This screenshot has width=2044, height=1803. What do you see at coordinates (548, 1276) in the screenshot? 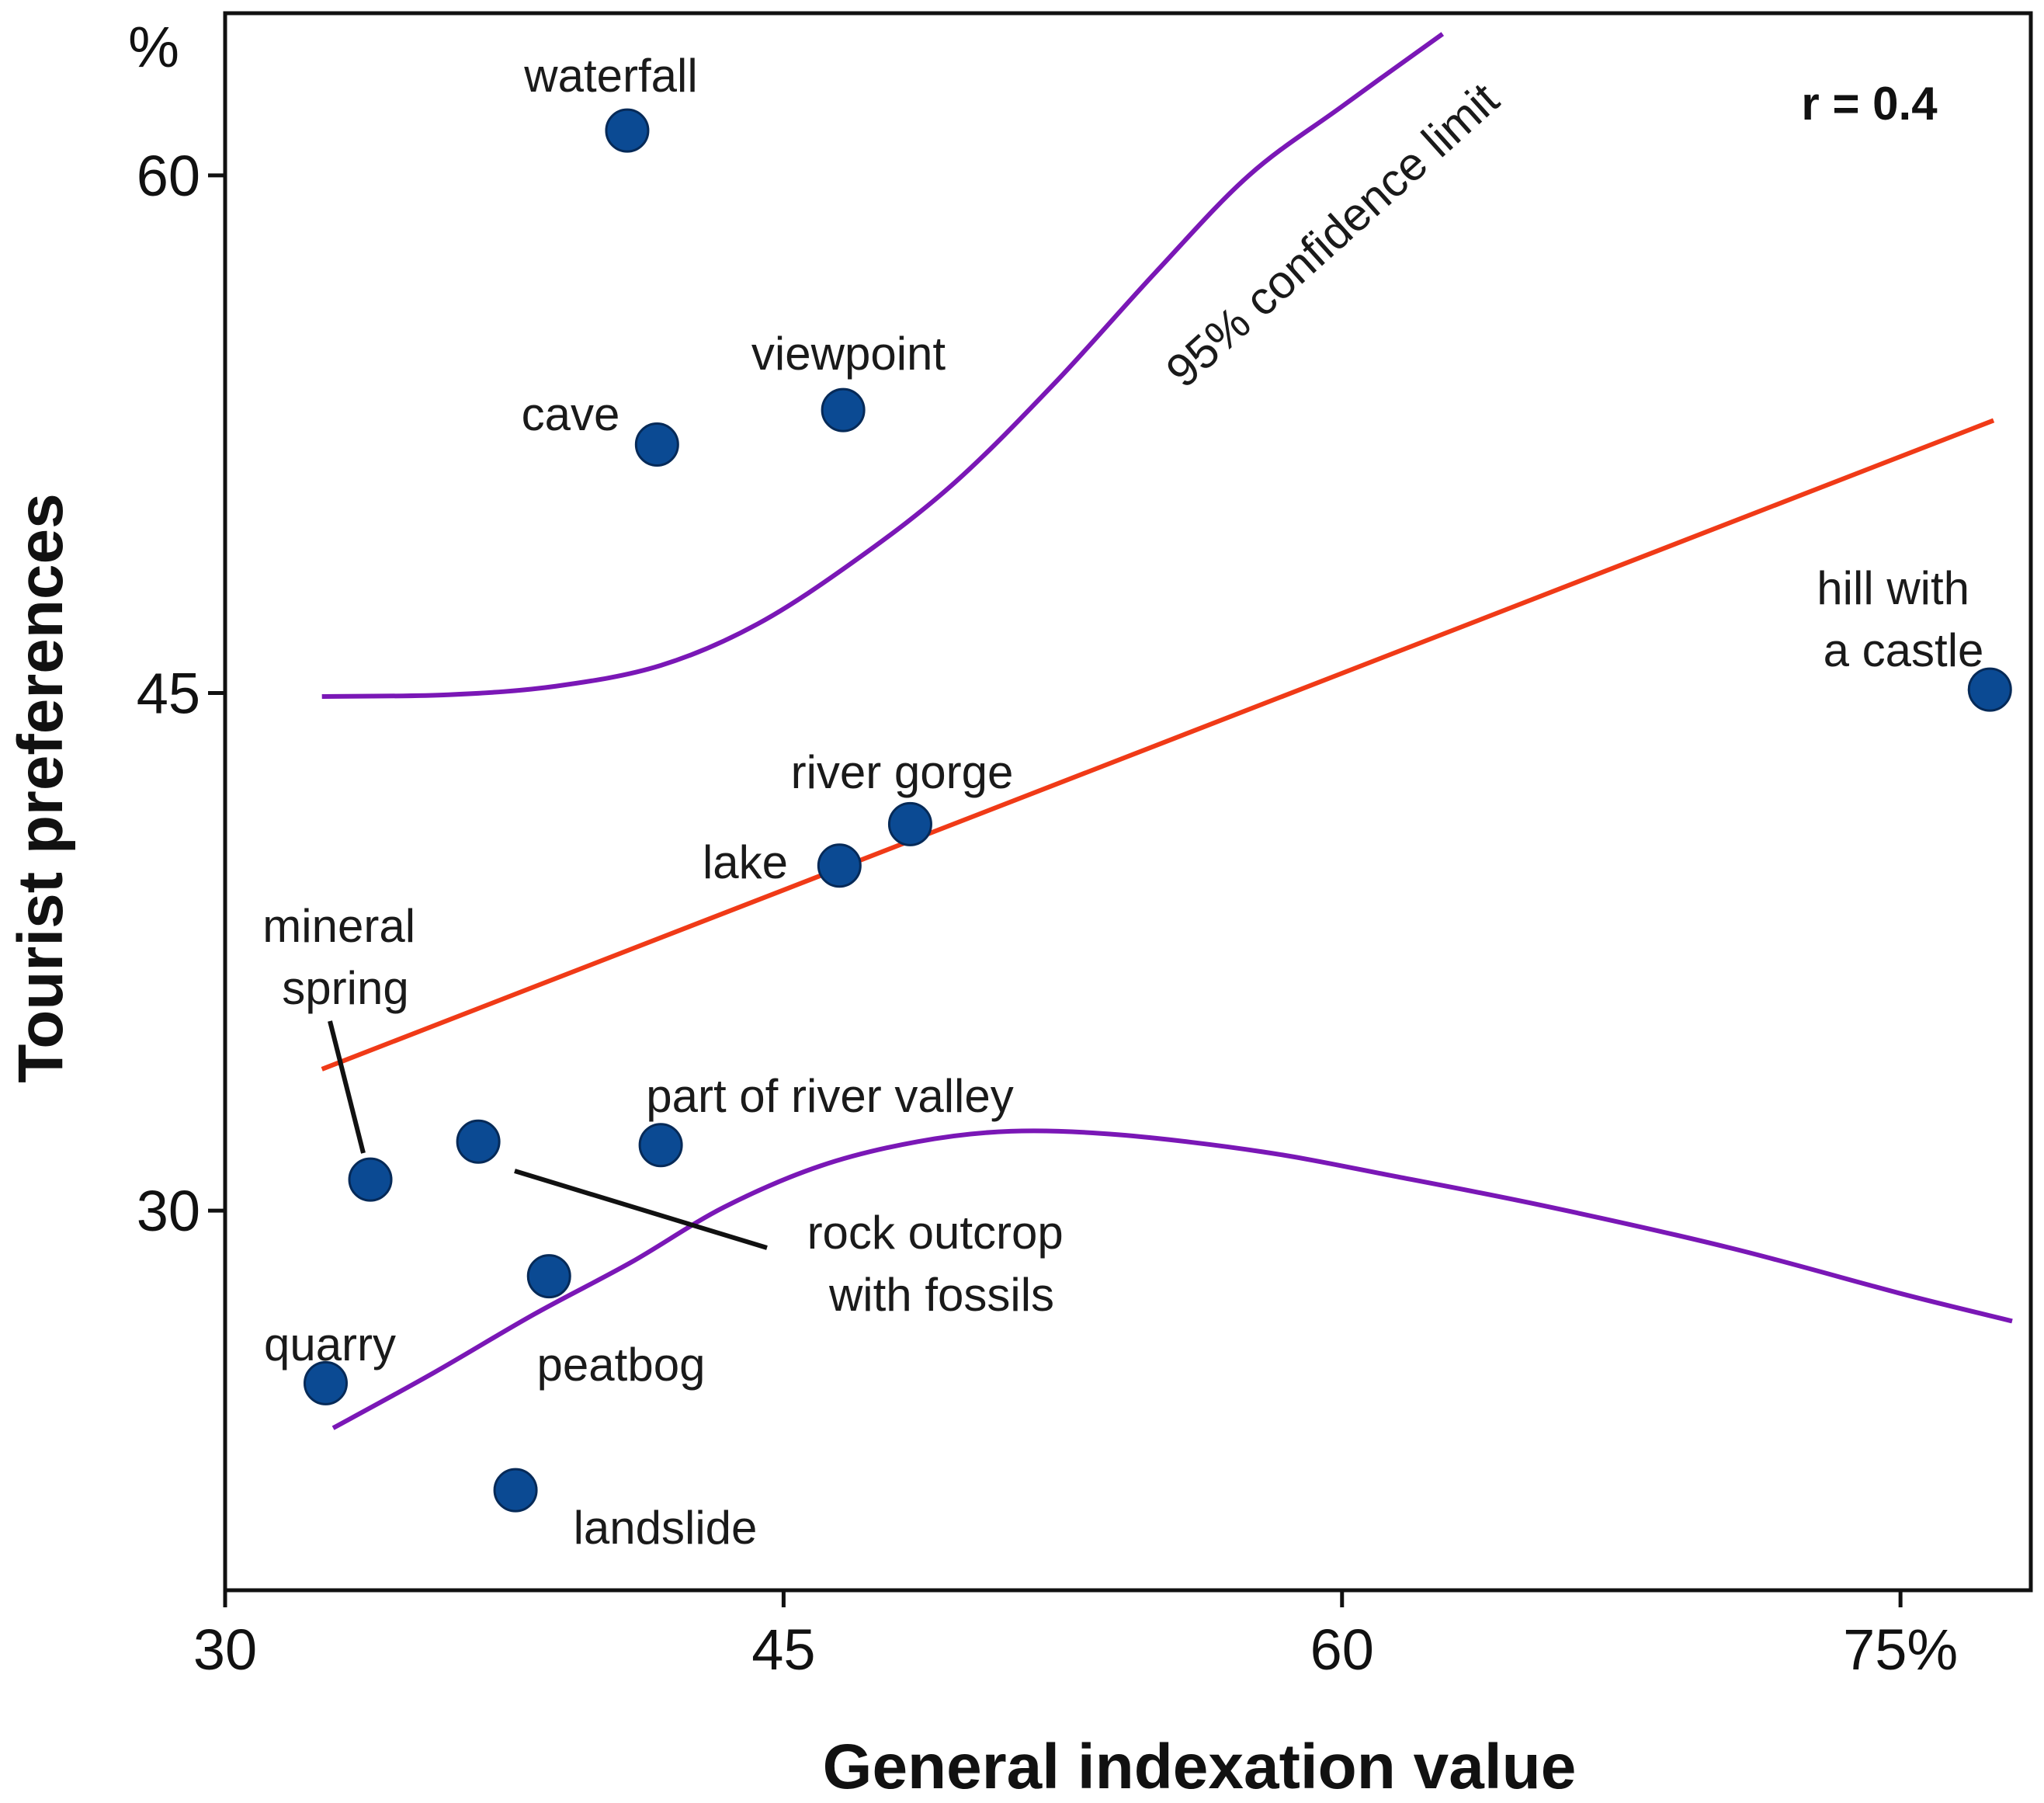
I see `data-point-peatbog` at bounding box center [548, 1276].